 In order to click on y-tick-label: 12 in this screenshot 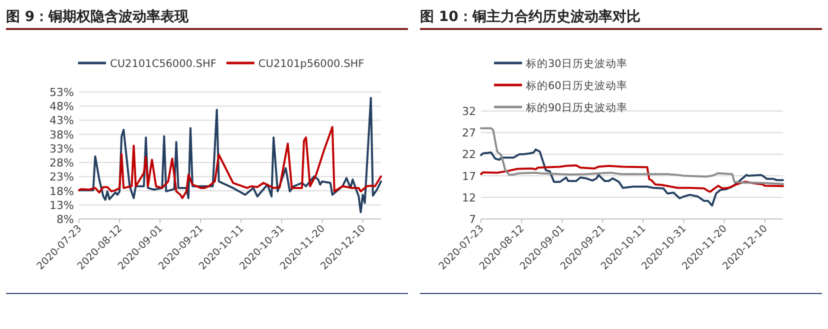, I will do `click(469, 197)`.